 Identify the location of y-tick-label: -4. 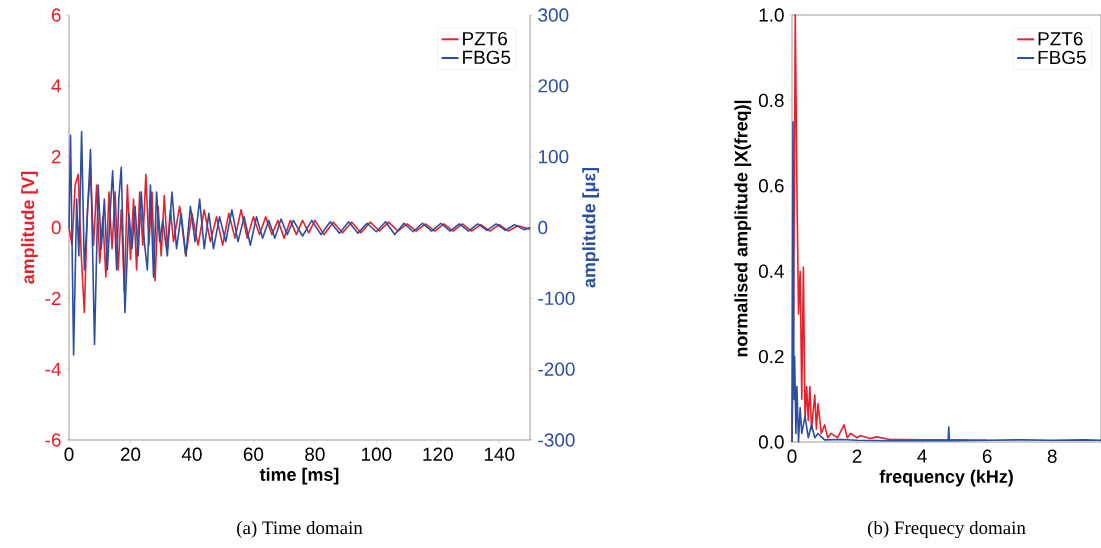
(53, 369).